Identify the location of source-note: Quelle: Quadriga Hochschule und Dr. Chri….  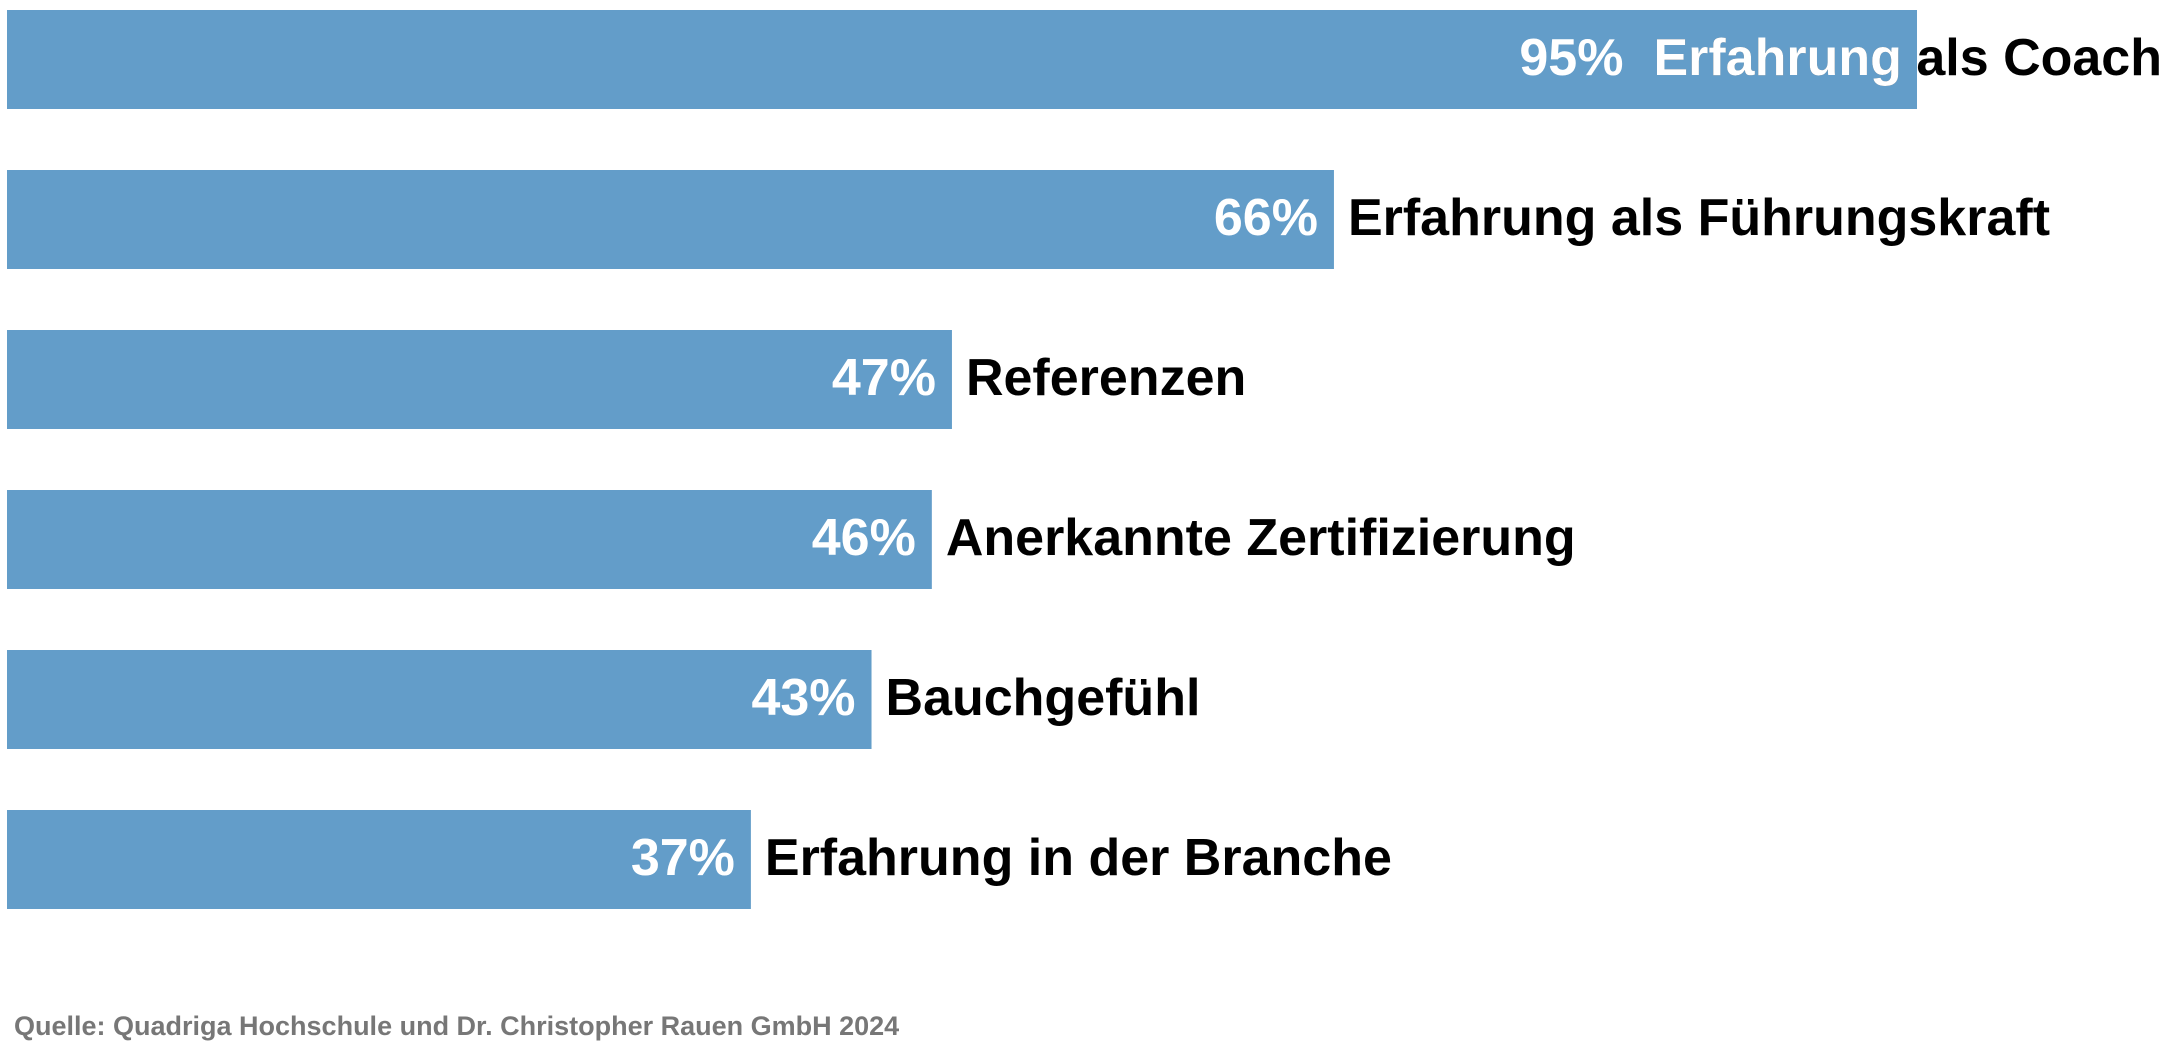
(456, 1026).